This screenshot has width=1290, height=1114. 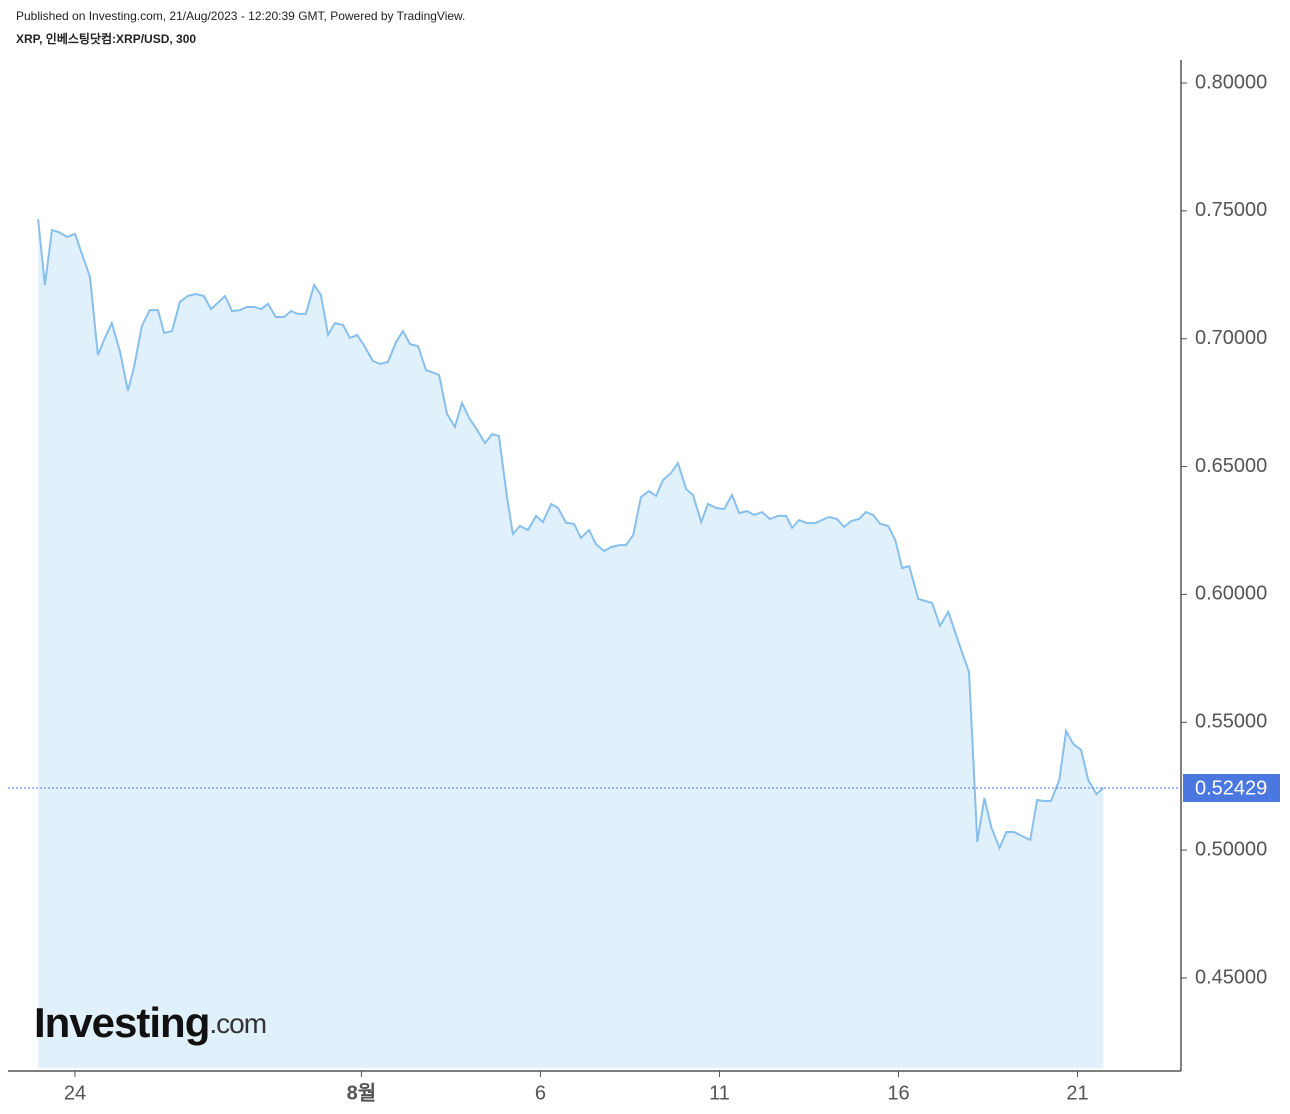 What do you see at coordinates (1077, 1093) in the screenshot?
I see `x-tick-label: 21` at bounding box center [1077, 1093].